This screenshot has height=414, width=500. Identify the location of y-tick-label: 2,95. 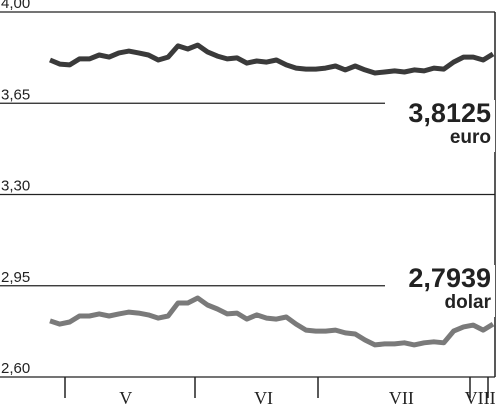
(15, 277).